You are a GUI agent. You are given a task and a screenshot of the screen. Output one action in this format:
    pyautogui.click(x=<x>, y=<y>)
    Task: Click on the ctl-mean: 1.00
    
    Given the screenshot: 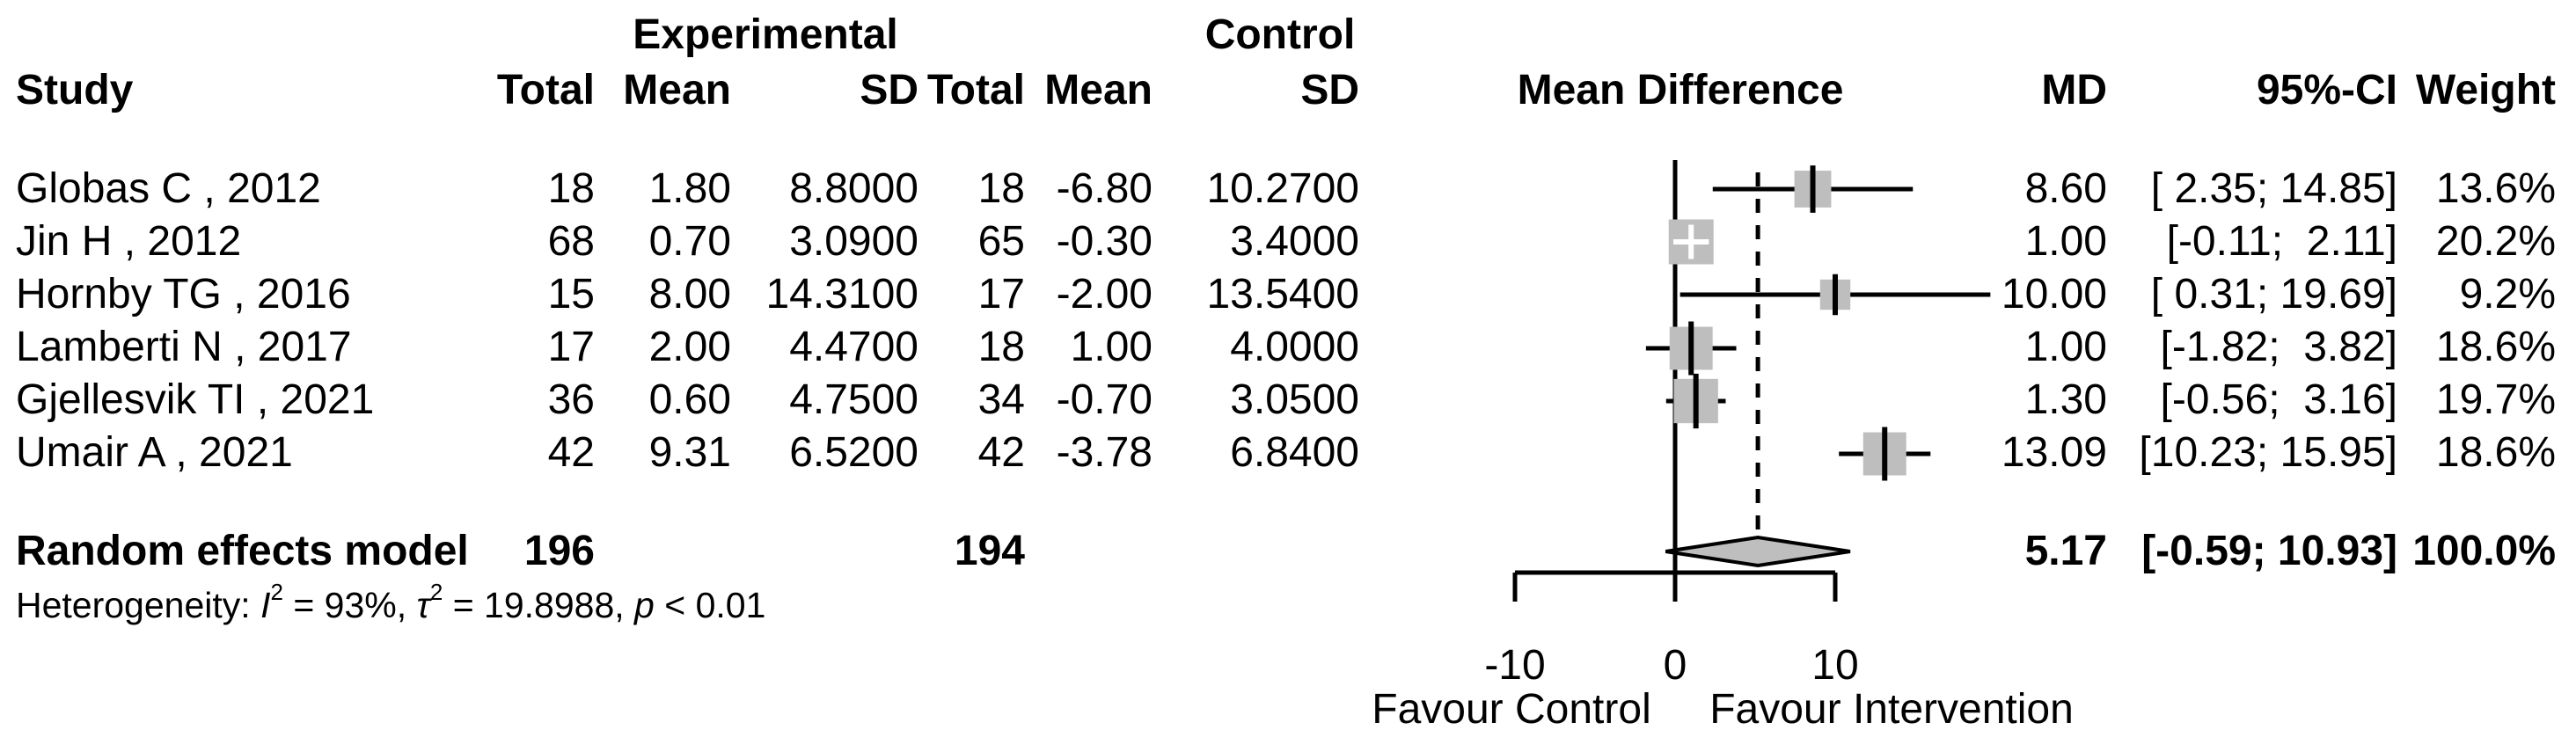 What is the action you would take?
    pyautogui.click(x=1111, y=347)
    